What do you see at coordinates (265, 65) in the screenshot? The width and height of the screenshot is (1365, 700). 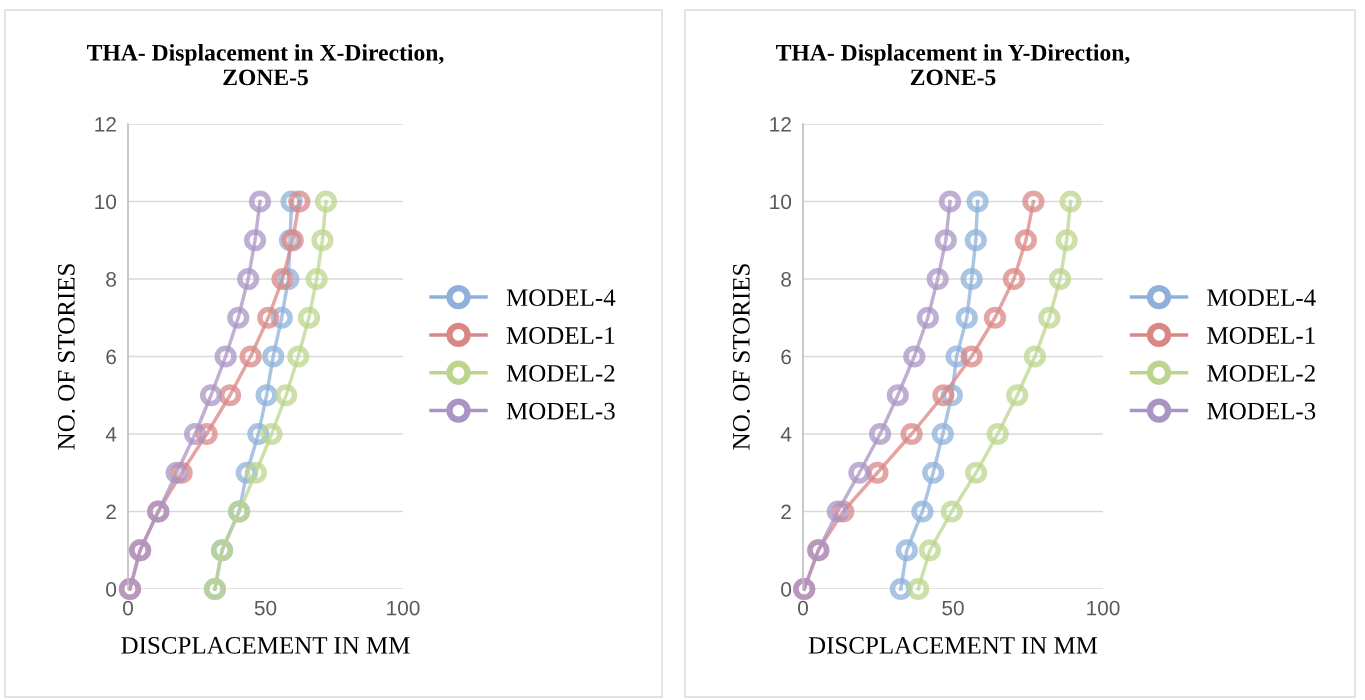 I see `chart-title: THA- Displacement in X-Direction, ZONE-5` at bounding box center [265, 65].